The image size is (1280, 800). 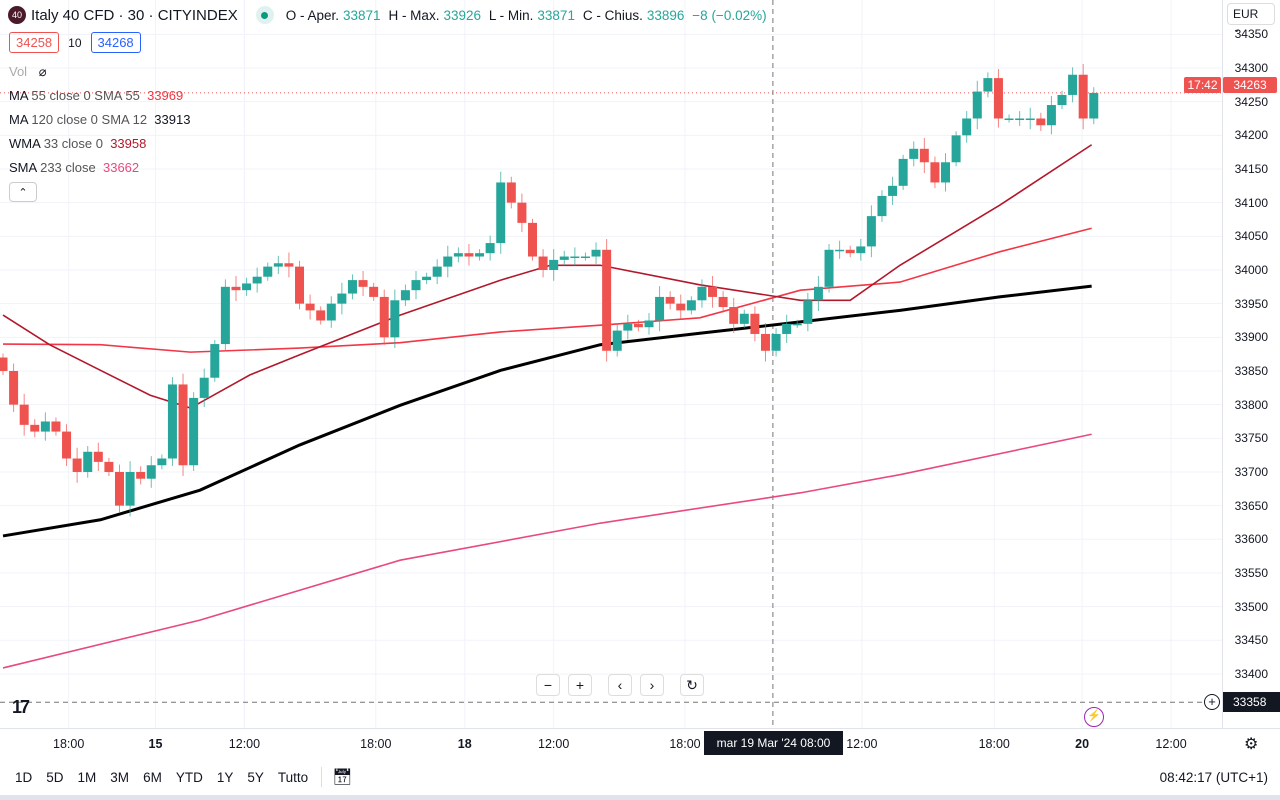 I want to click on price-tick-label: 34050, so click(x=1251, y=236).